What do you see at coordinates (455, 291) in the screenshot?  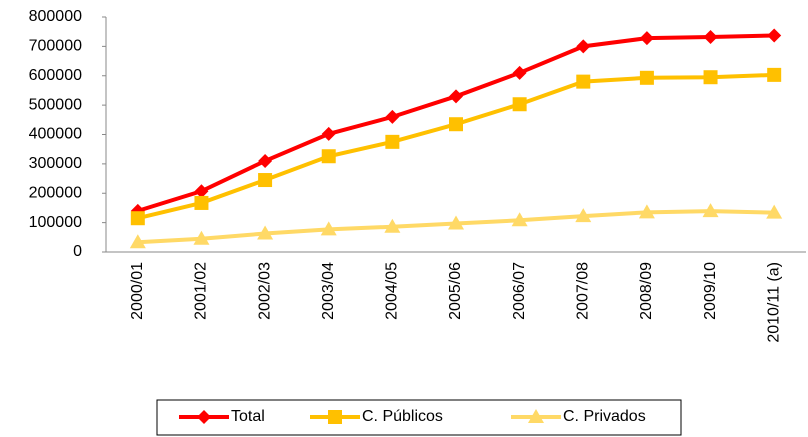 I see `x-tick-label: 2005/06` at bounding box center [455, 291].